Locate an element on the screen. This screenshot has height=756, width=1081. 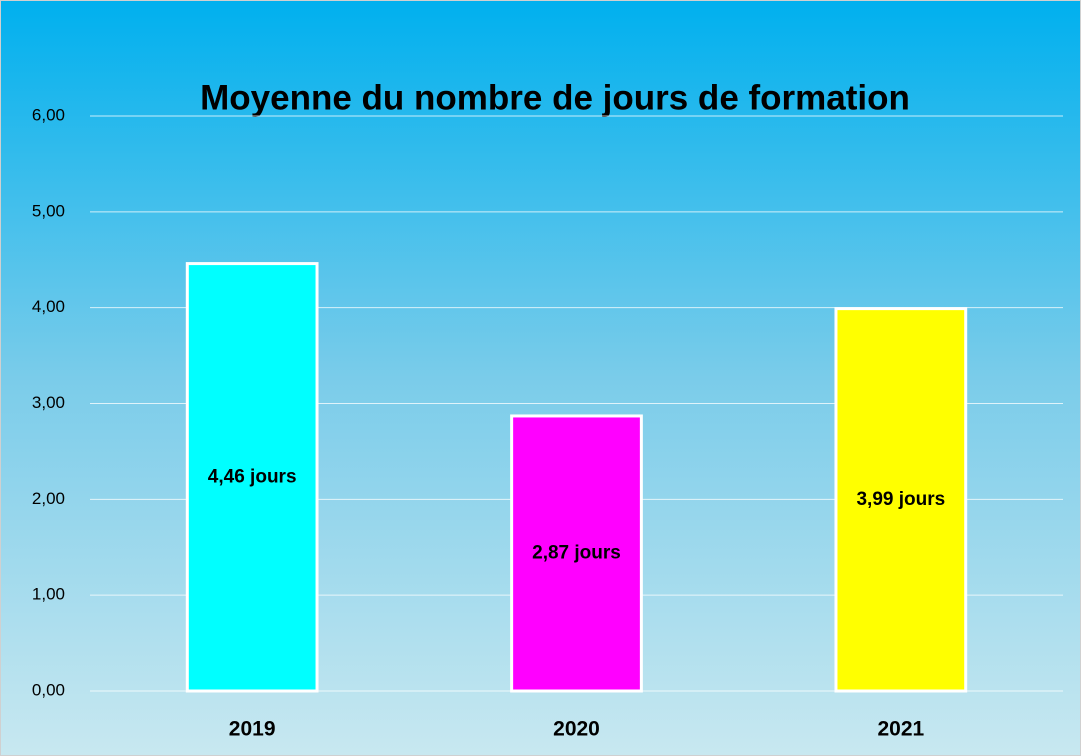
y-tick-label: 4,00 is located at coordinates (48, 306).